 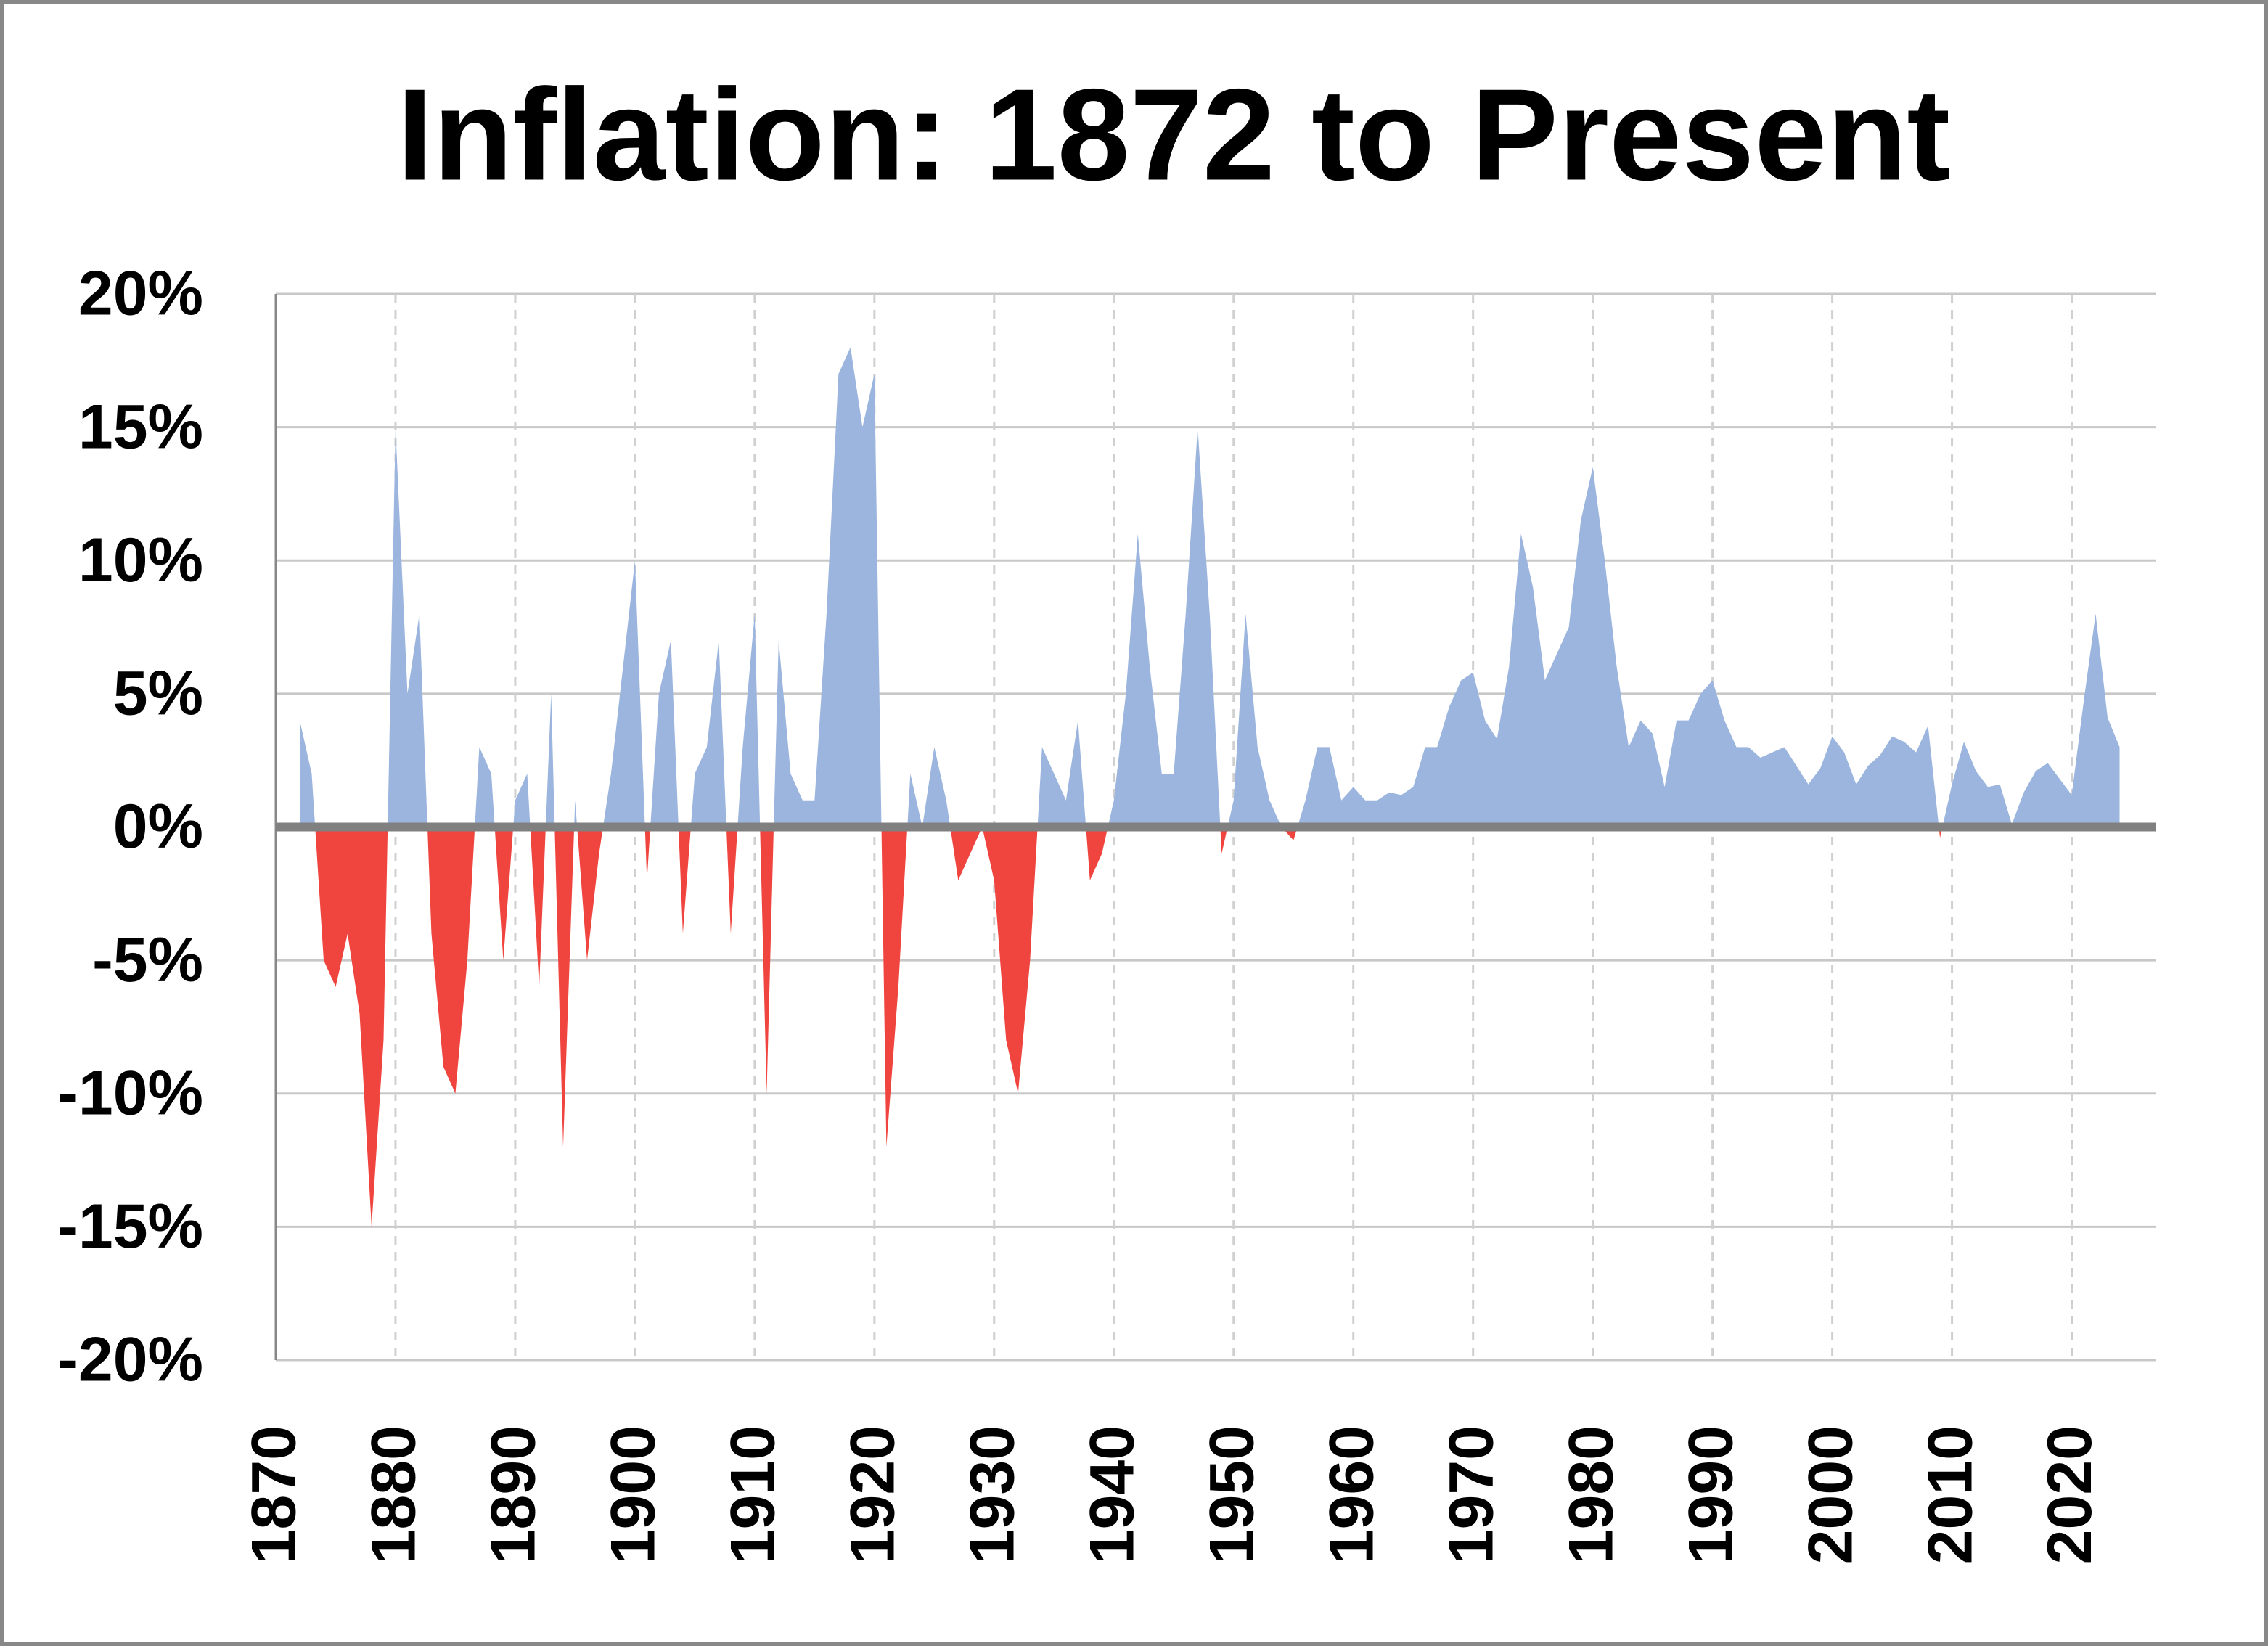 I want to click on y-tick-label: 0%, so click(x=158, y=826).